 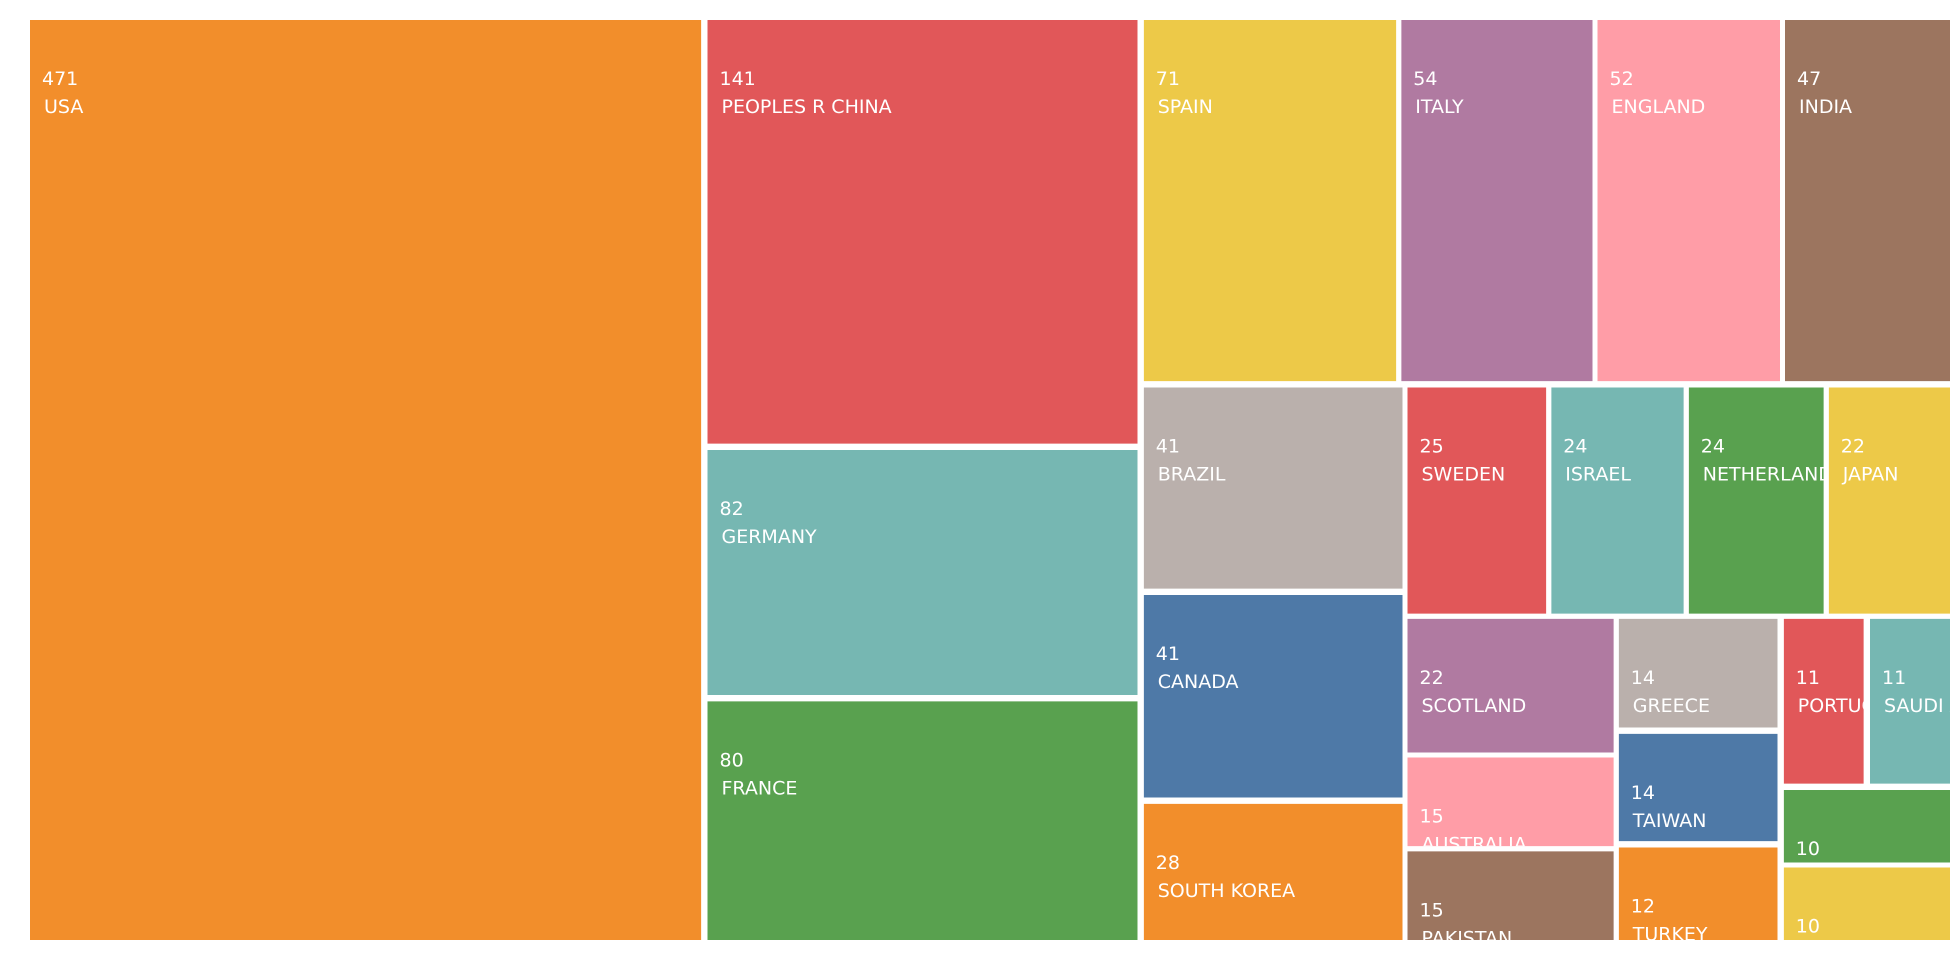 I want to click on tile: 24 NETHERLANDS, so click(x=1766, y=500).